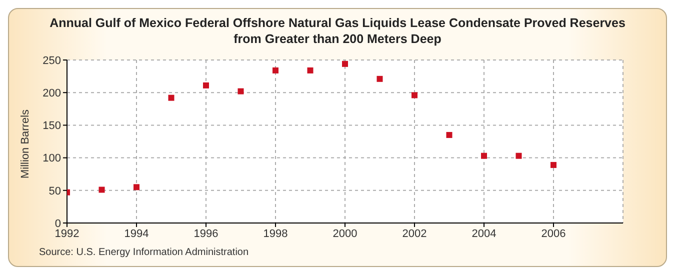 The width and height of the screenshot is (675, 275). Describe the element at coordinates (484, 234) in the screenshot. I see `x-tick-label: 2004` at that location.